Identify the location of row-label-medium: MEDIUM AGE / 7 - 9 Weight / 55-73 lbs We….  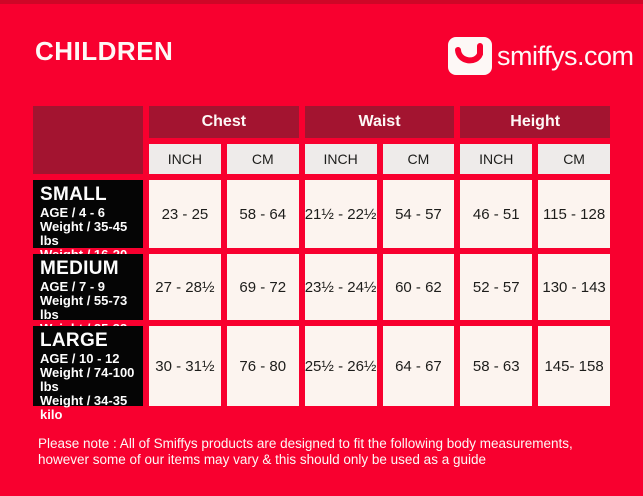
(88, 301).